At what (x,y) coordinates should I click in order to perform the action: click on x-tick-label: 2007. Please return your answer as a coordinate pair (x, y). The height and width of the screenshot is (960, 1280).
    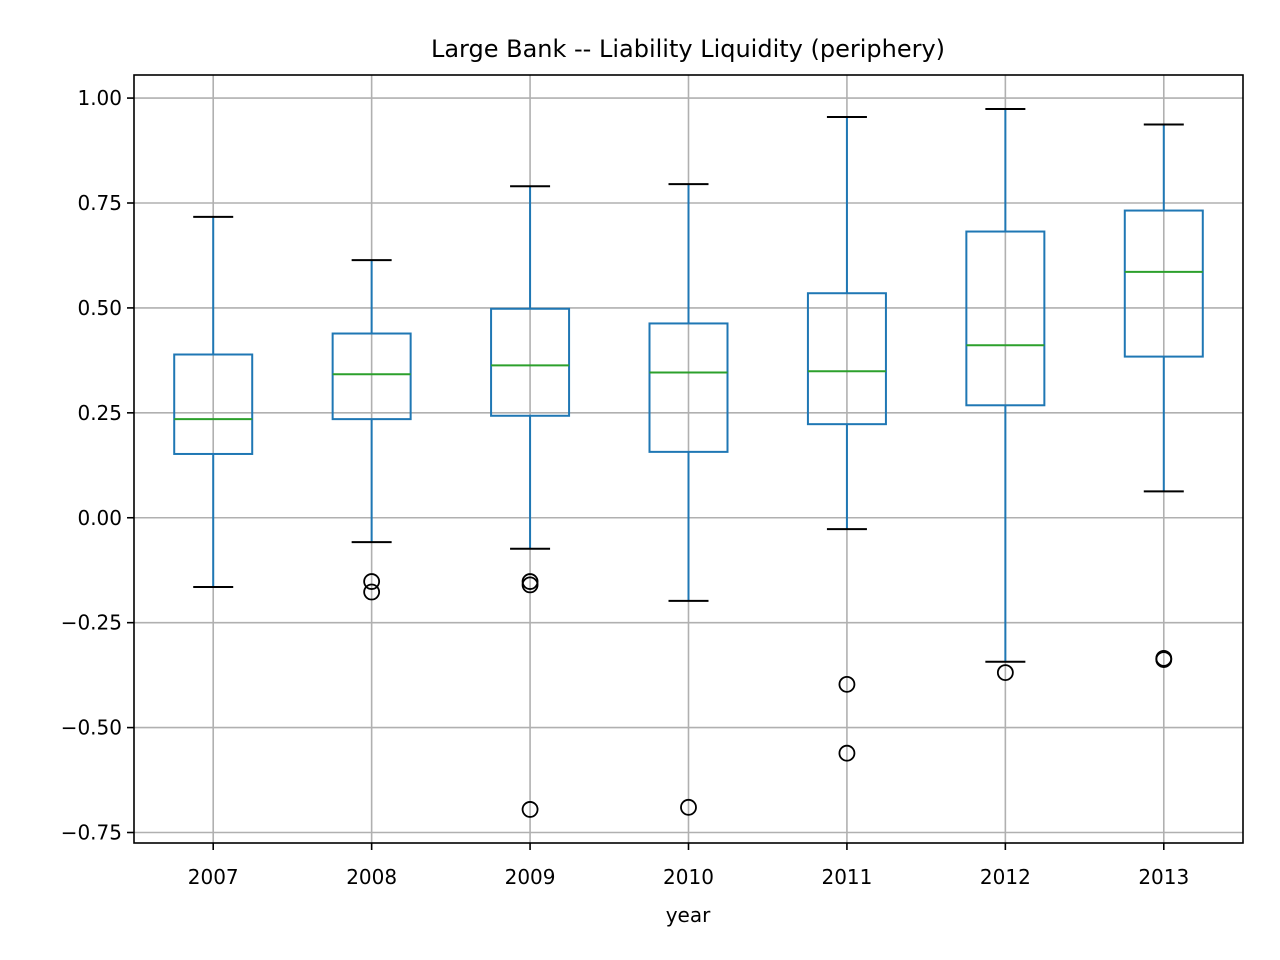
    Looking at the image, I should click on (213, 877).